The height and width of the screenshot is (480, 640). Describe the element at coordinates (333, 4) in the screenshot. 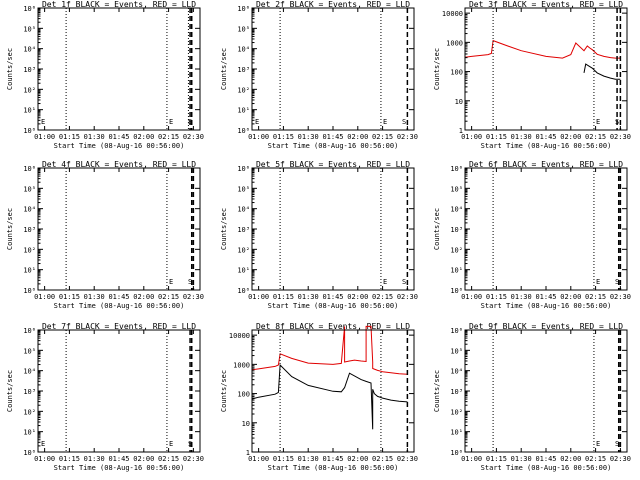

I see `panel-title: Det 2f BLACK = Events, RED = LLD` at that location.